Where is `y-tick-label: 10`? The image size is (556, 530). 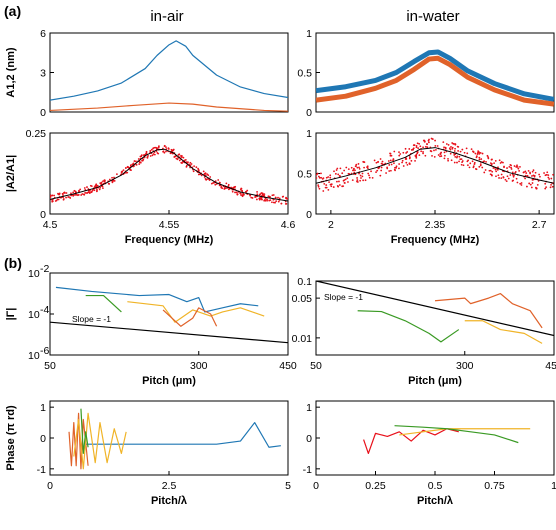
y-tick-label: 10 is located at coordinates (34, 315).